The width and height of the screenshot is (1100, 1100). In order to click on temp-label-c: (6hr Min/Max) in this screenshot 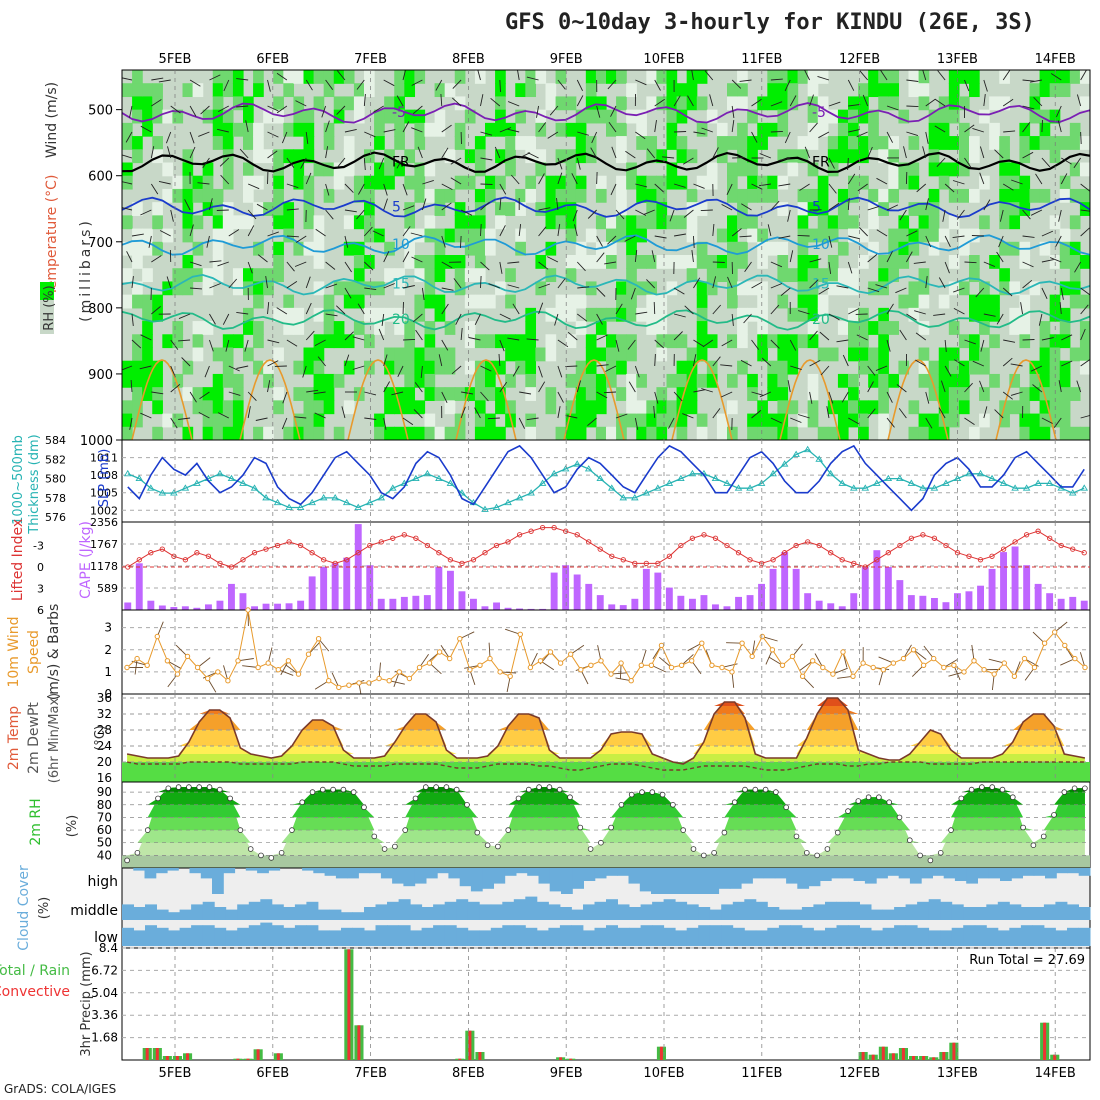, I will do `click(54, 738)`.